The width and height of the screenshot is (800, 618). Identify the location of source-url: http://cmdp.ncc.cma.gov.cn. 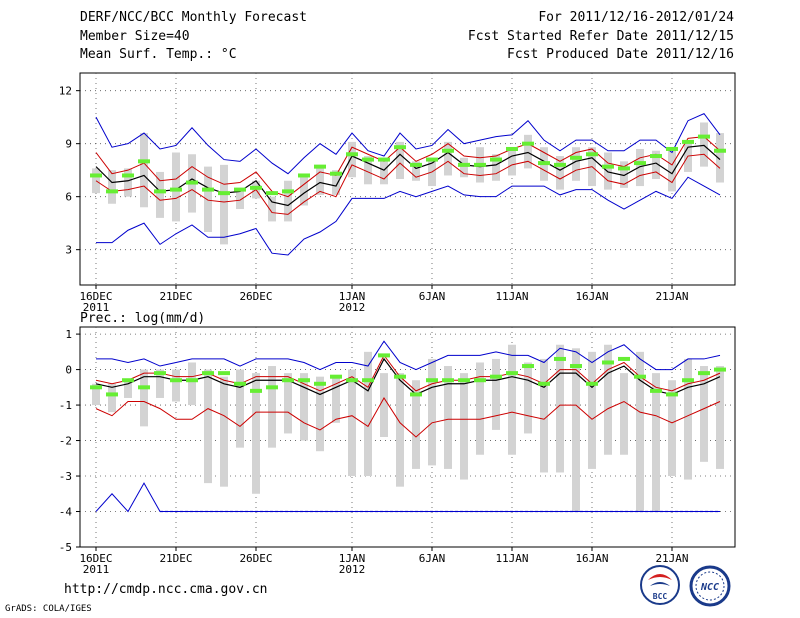
(166, 589).